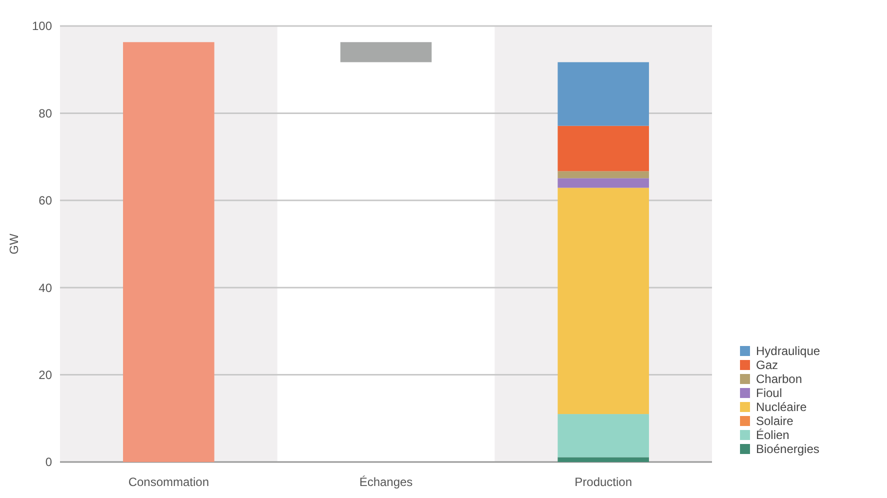 This screenshot has width=887, height=498. I want to click on legend-label: Bioénergies, so click(788, 449).